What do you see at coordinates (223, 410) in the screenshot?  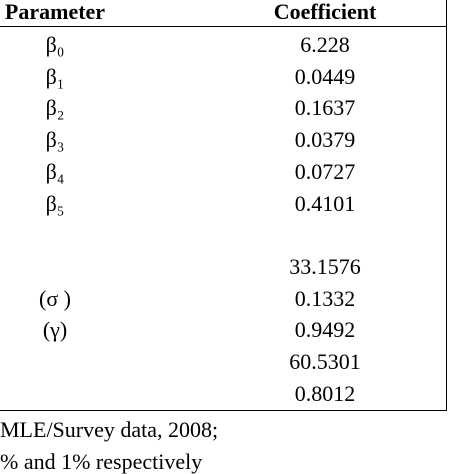 I see `bottom-rule` at bounding box center [223, 410].